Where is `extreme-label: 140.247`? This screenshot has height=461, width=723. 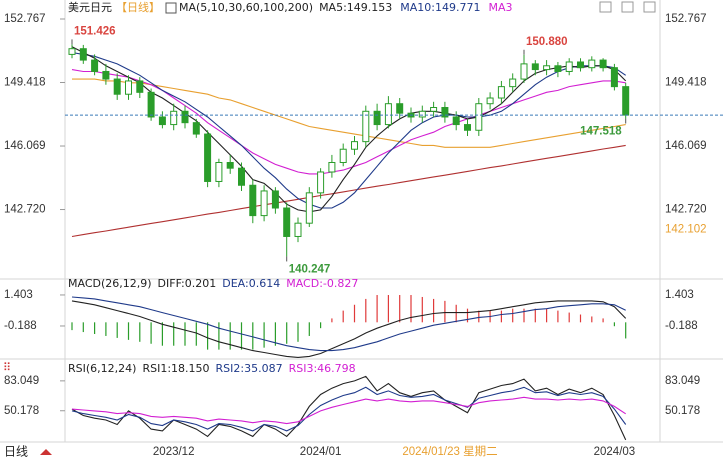
extreme-label: 140.247 is located at coordinates (310, 269).